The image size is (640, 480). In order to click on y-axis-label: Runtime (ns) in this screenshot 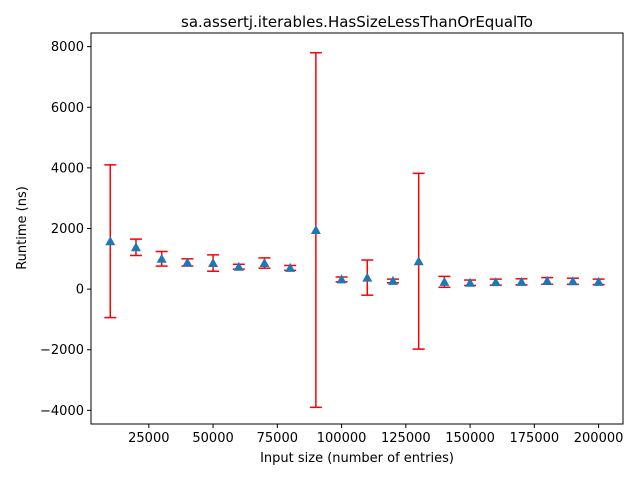, I will do `click(22, 228)`.